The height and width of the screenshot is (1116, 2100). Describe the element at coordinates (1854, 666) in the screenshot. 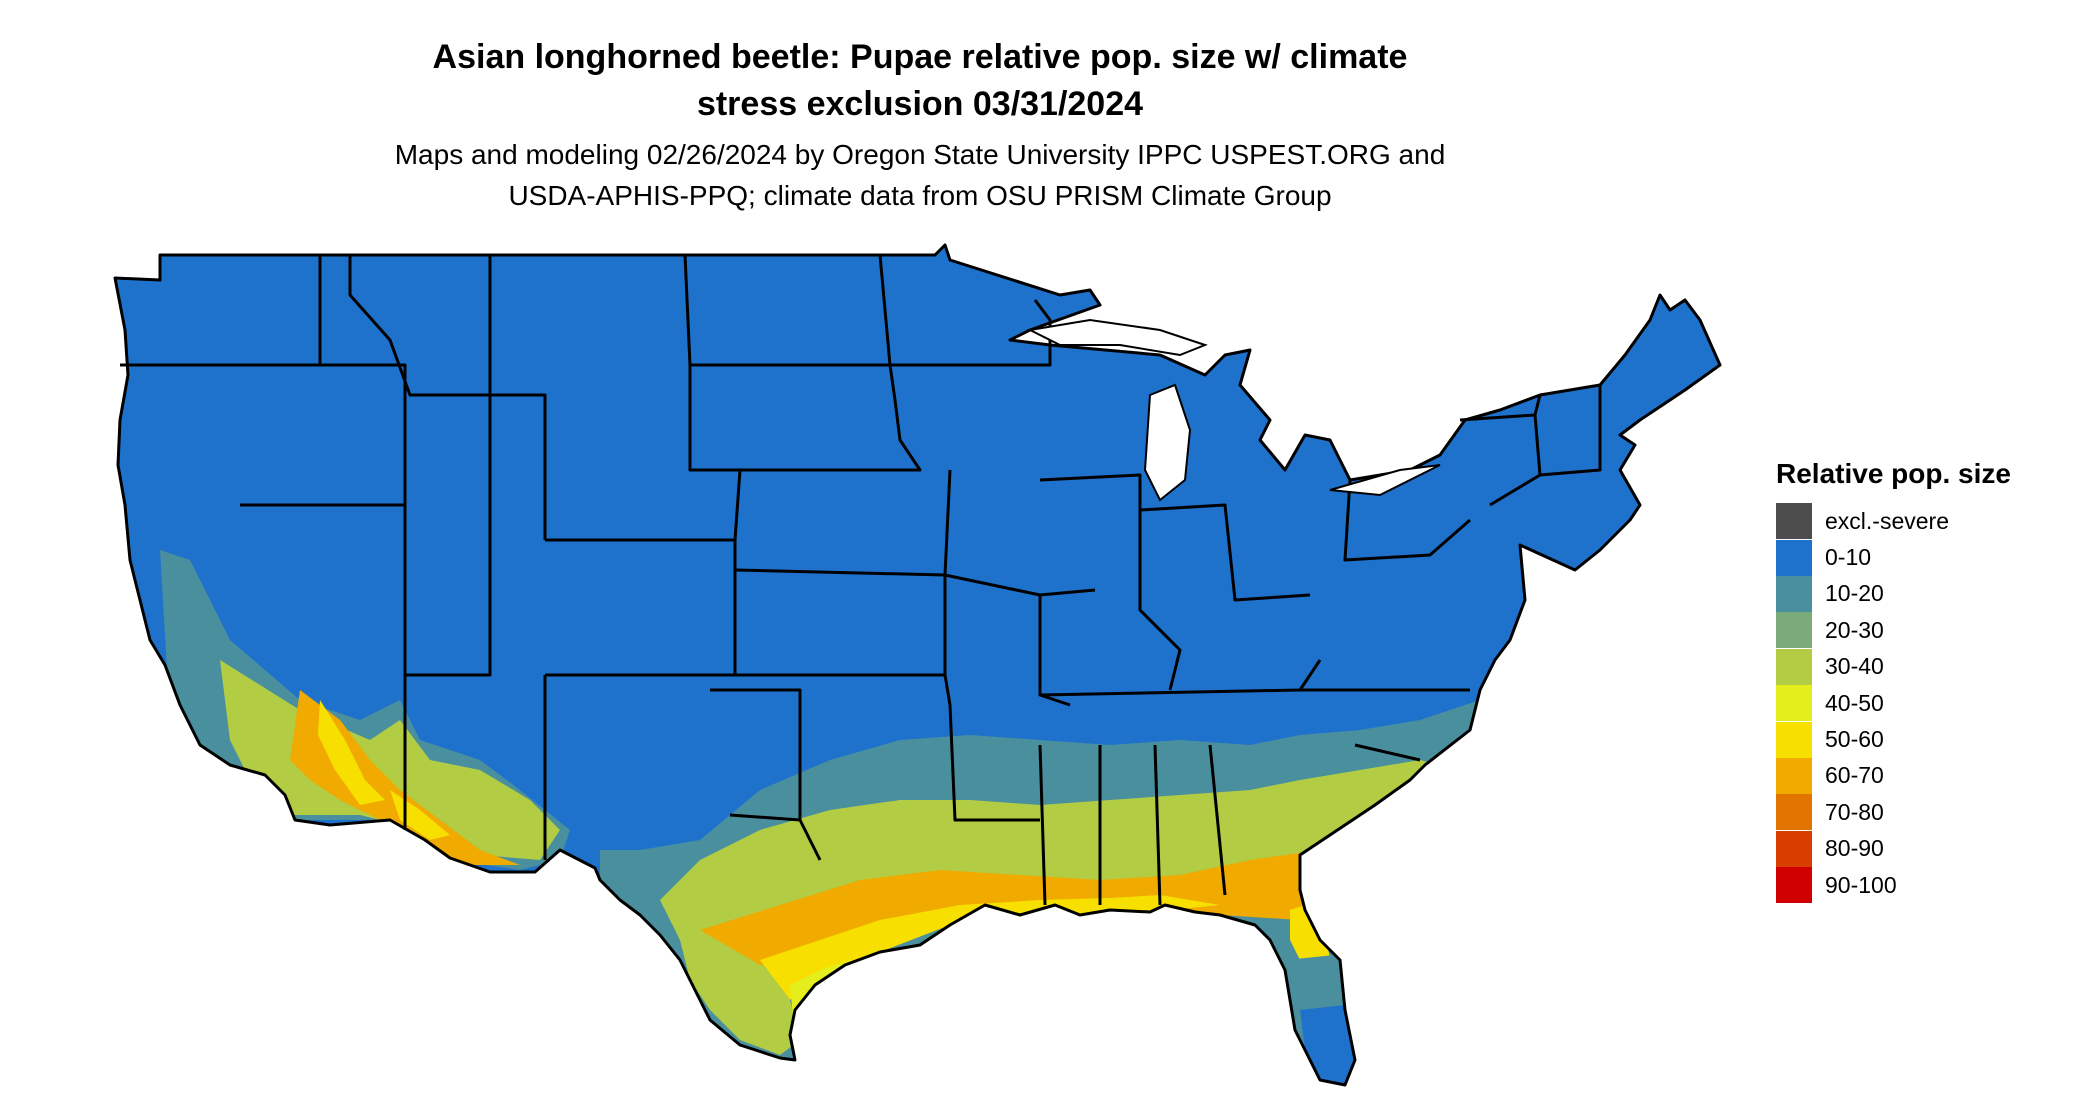

I see `legend-label: 30-40` at that location.